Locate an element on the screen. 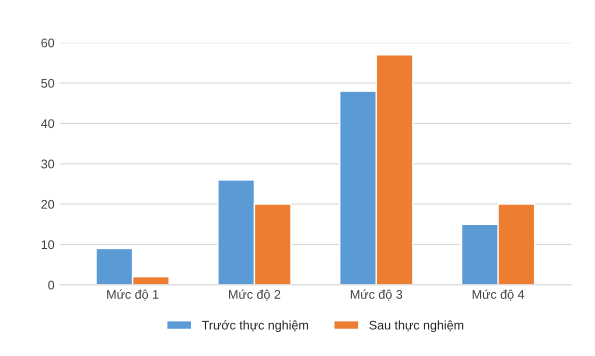 The image size is (595, 356). x-tick-label: Mức độ 4 is located at coordinates (498, 295).